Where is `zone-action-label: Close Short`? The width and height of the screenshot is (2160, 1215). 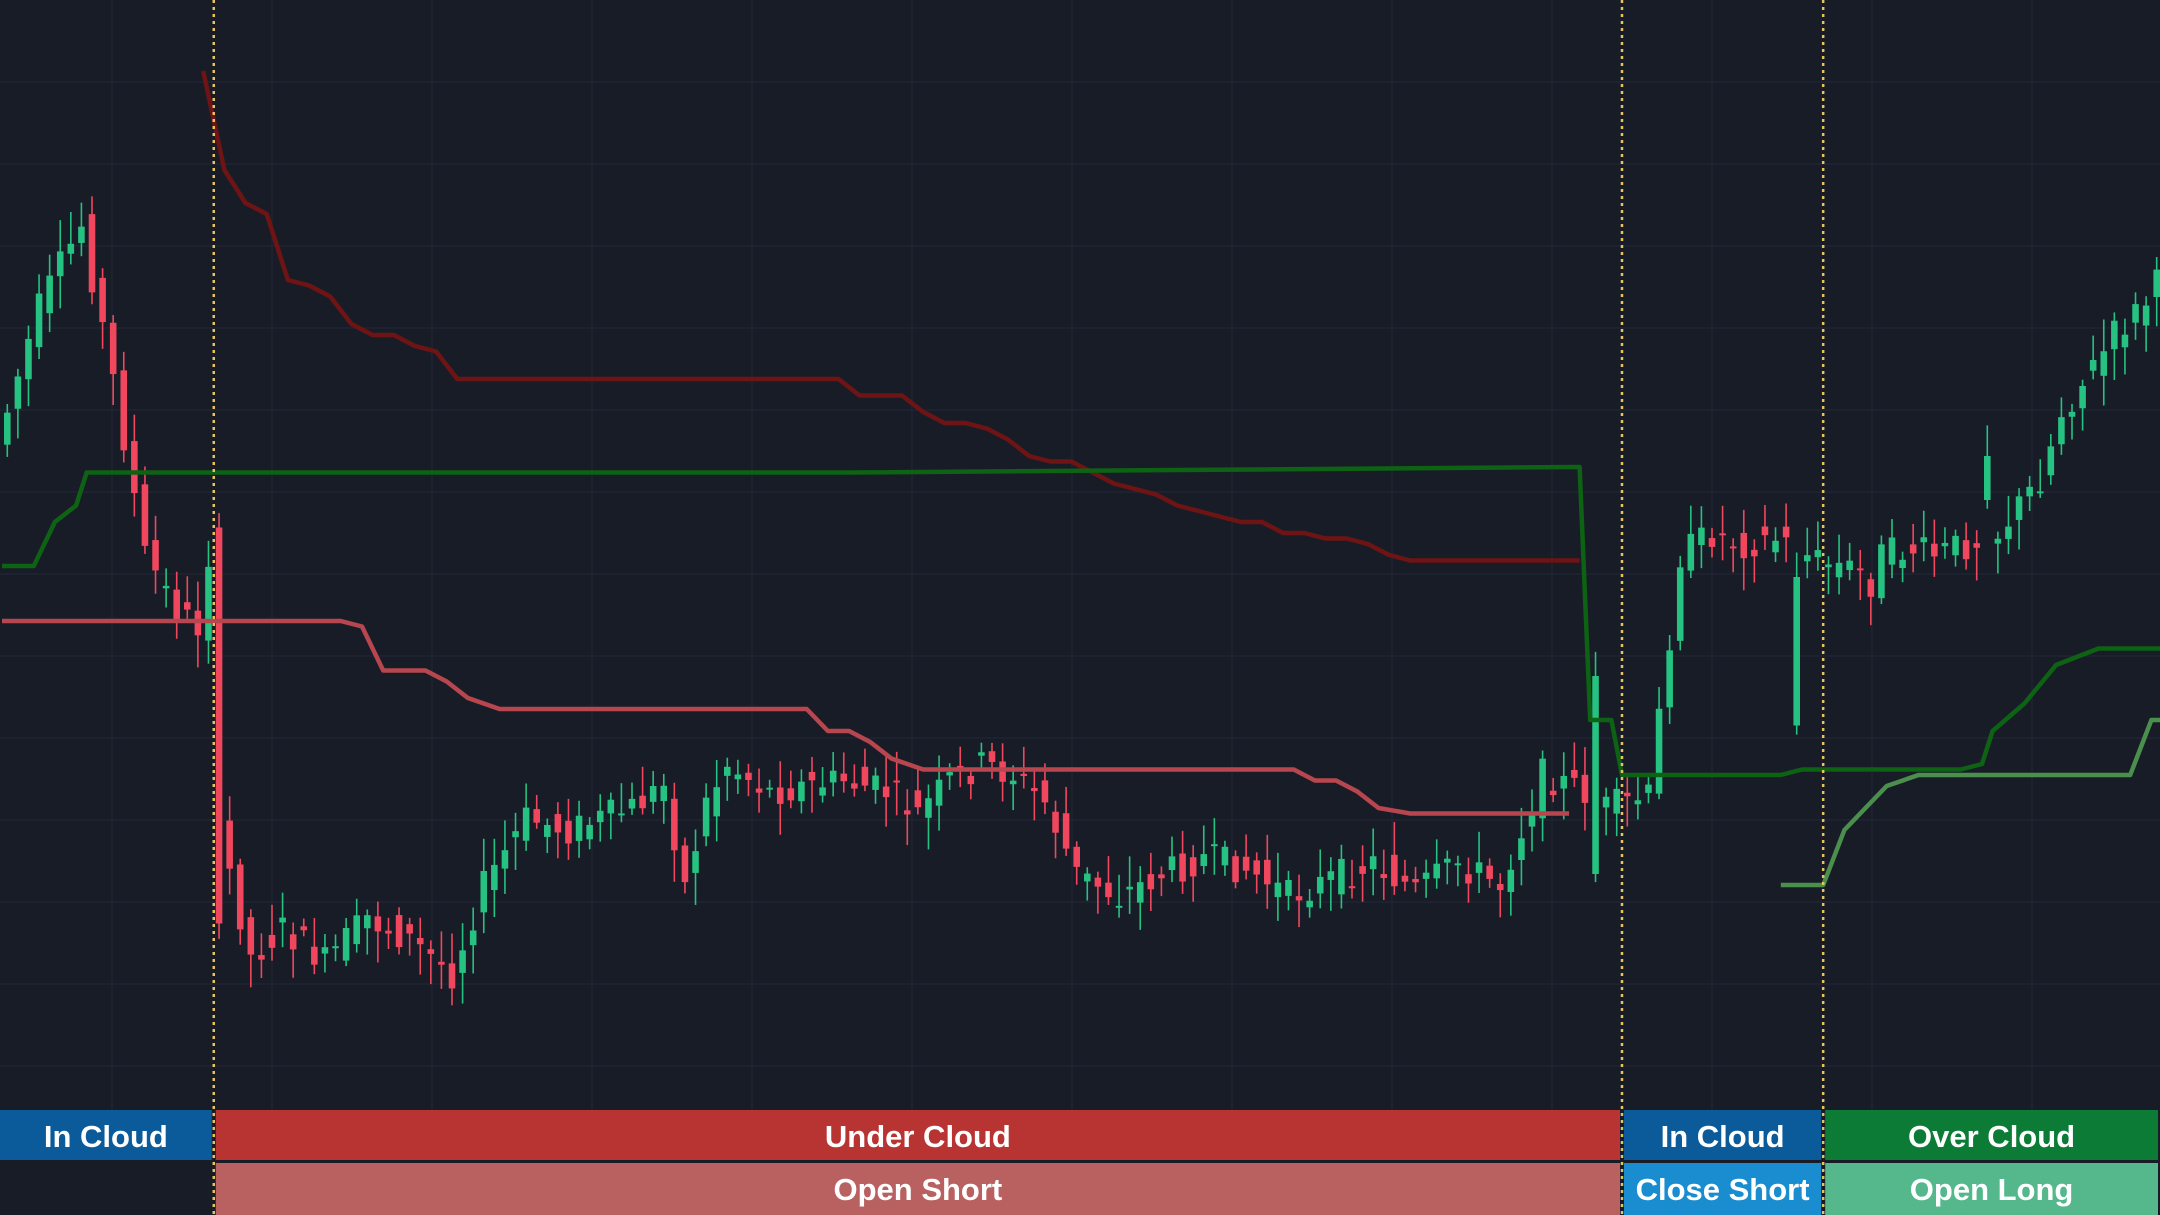 zone-action-label: Close Short is located at coordinates (1723, 1189).